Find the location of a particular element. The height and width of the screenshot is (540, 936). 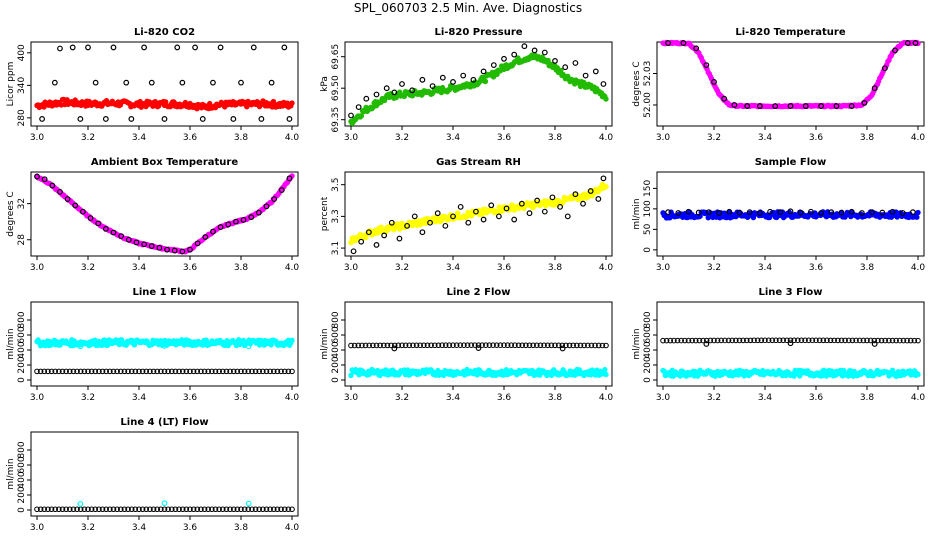

series-temperature-spread is located at coordinates (792, 74).